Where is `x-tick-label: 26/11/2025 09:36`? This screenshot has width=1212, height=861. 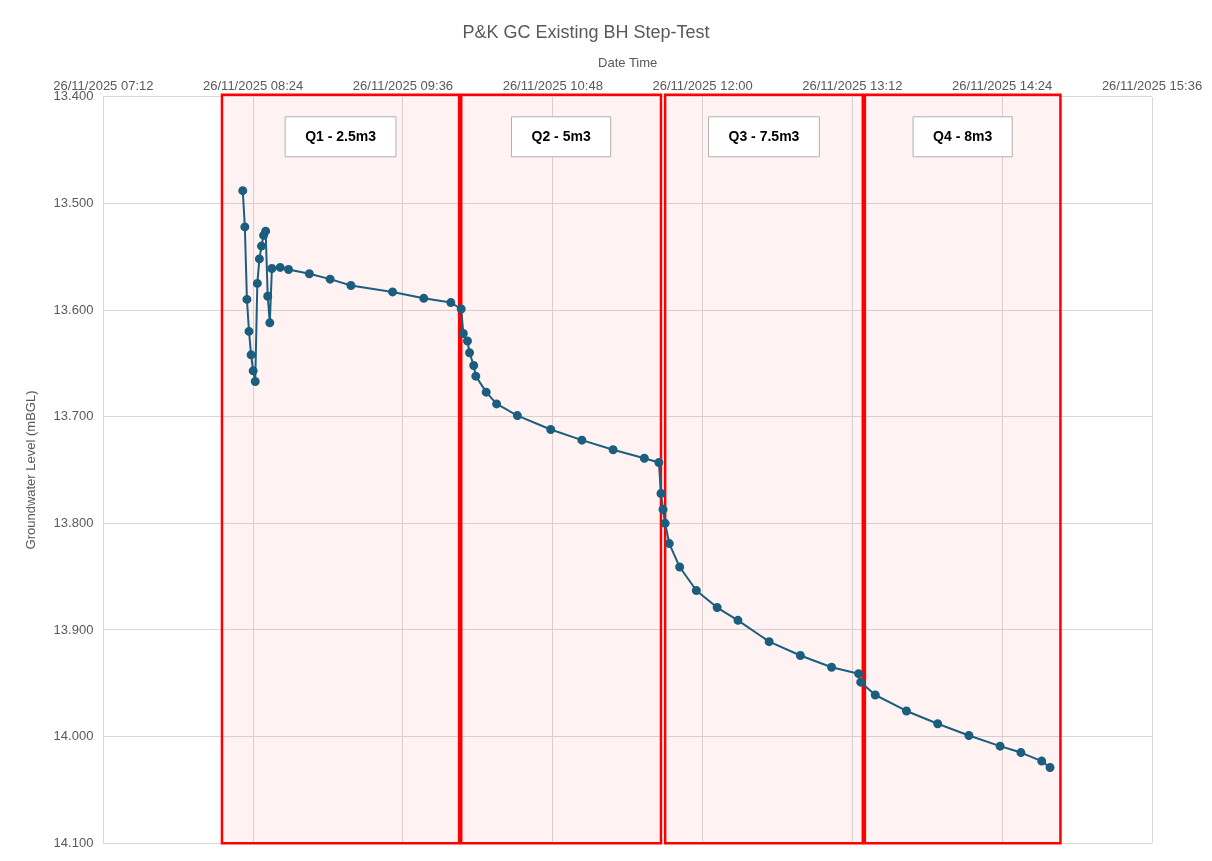
x-tick-label: 26/11/2025 09:36 is located at coordinates (403, 85).